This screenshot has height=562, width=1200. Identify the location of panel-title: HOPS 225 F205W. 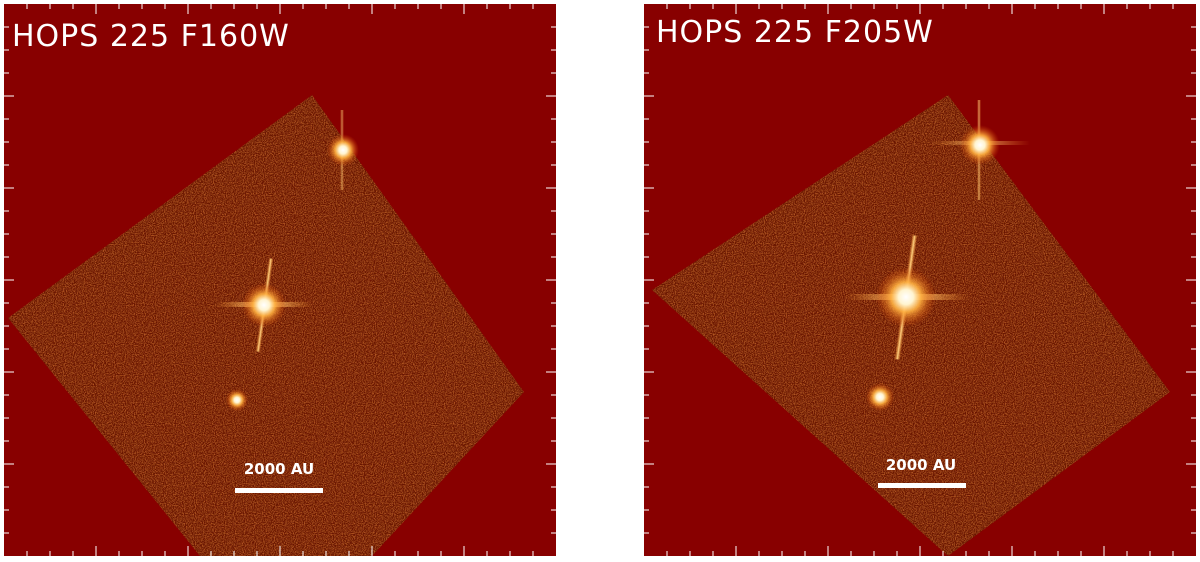
(795, 32).